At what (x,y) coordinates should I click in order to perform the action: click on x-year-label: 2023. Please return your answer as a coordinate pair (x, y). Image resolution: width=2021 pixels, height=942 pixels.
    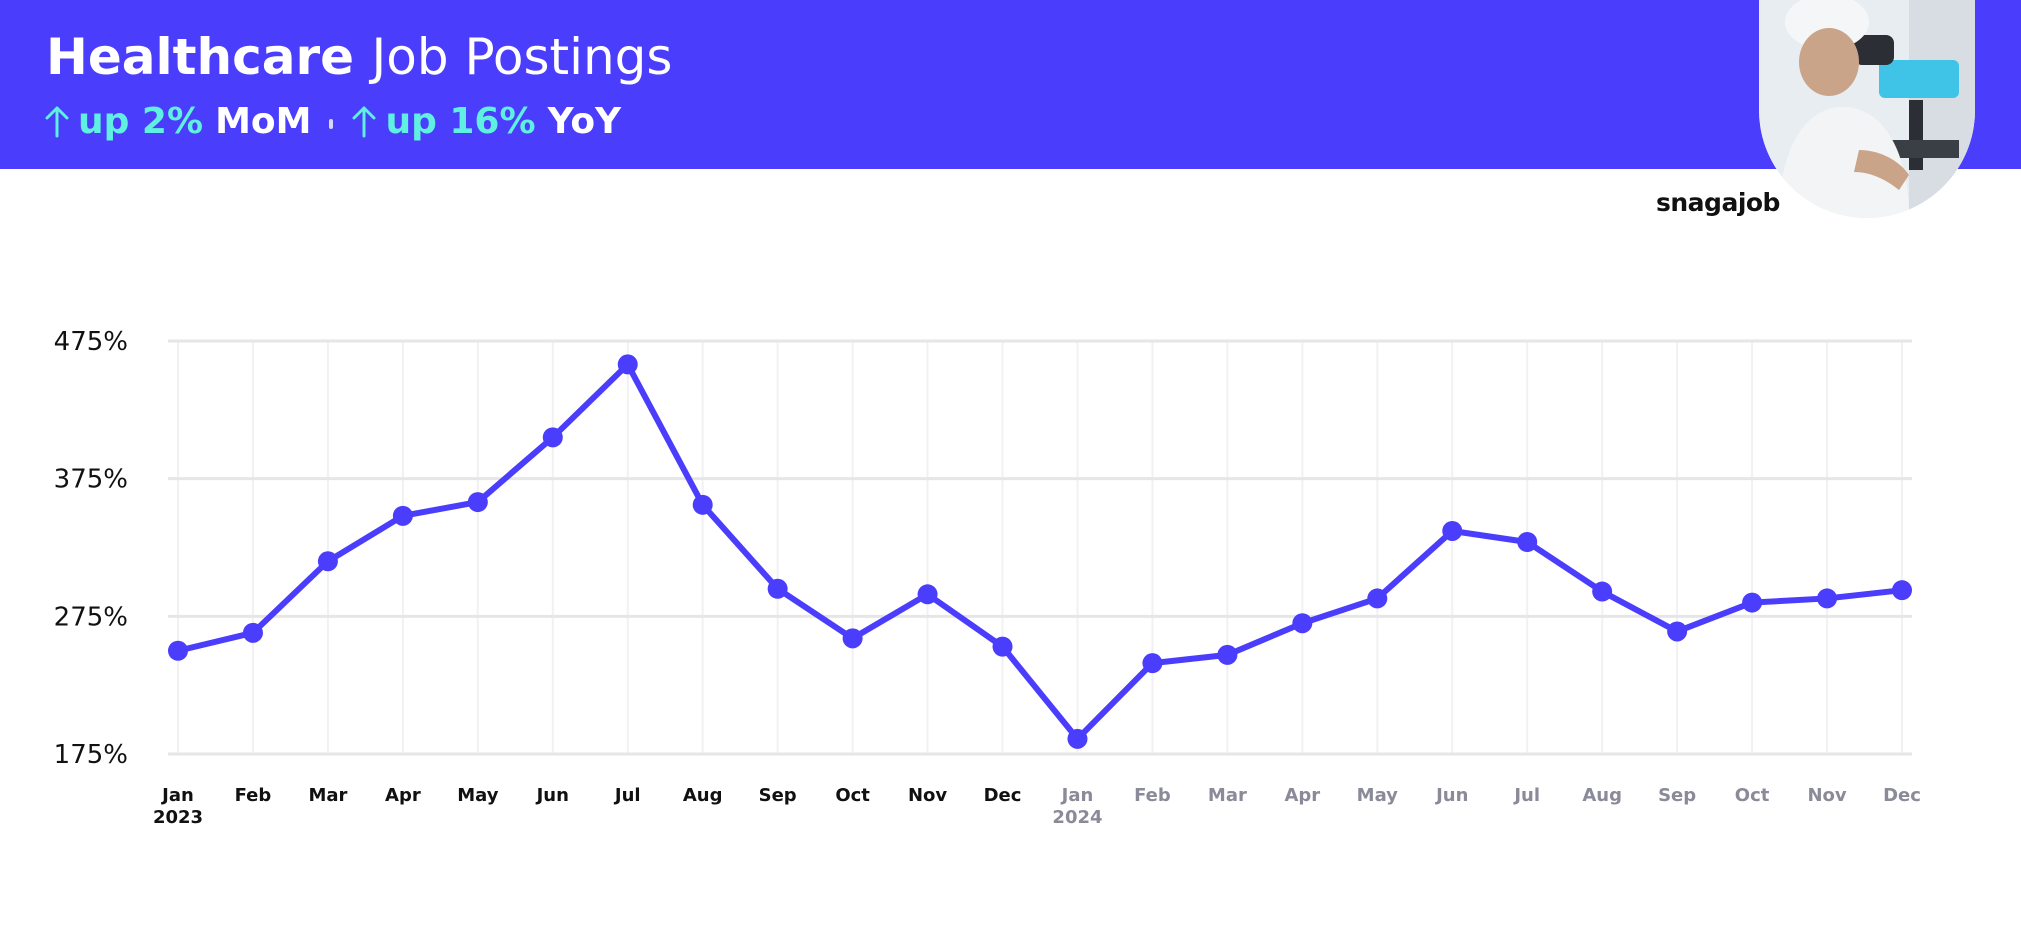
    Looking at the image, I should click on (178, 817).